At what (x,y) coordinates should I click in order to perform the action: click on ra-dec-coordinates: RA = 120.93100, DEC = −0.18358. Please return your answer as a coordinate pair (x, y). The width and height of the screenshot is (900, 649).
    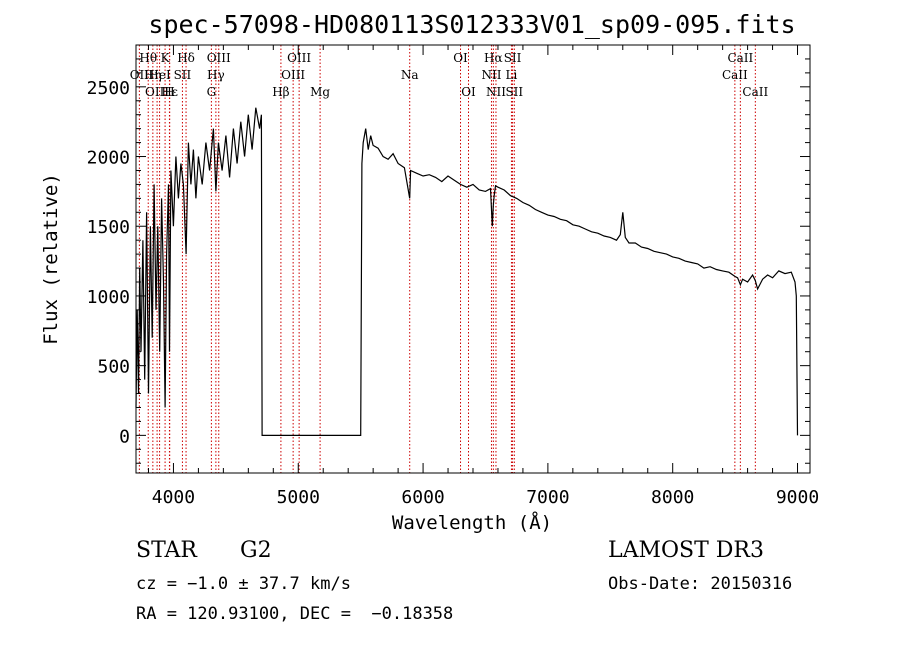
    Looking at the image, I should click on (295, 614).